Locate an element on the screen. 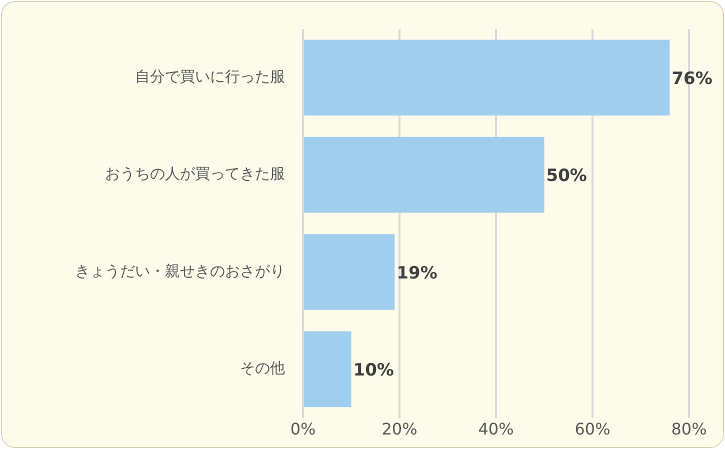 The height and width of the screenshot is (449, 725). x-tick-label: 20% is located at coordinates (400, 429).